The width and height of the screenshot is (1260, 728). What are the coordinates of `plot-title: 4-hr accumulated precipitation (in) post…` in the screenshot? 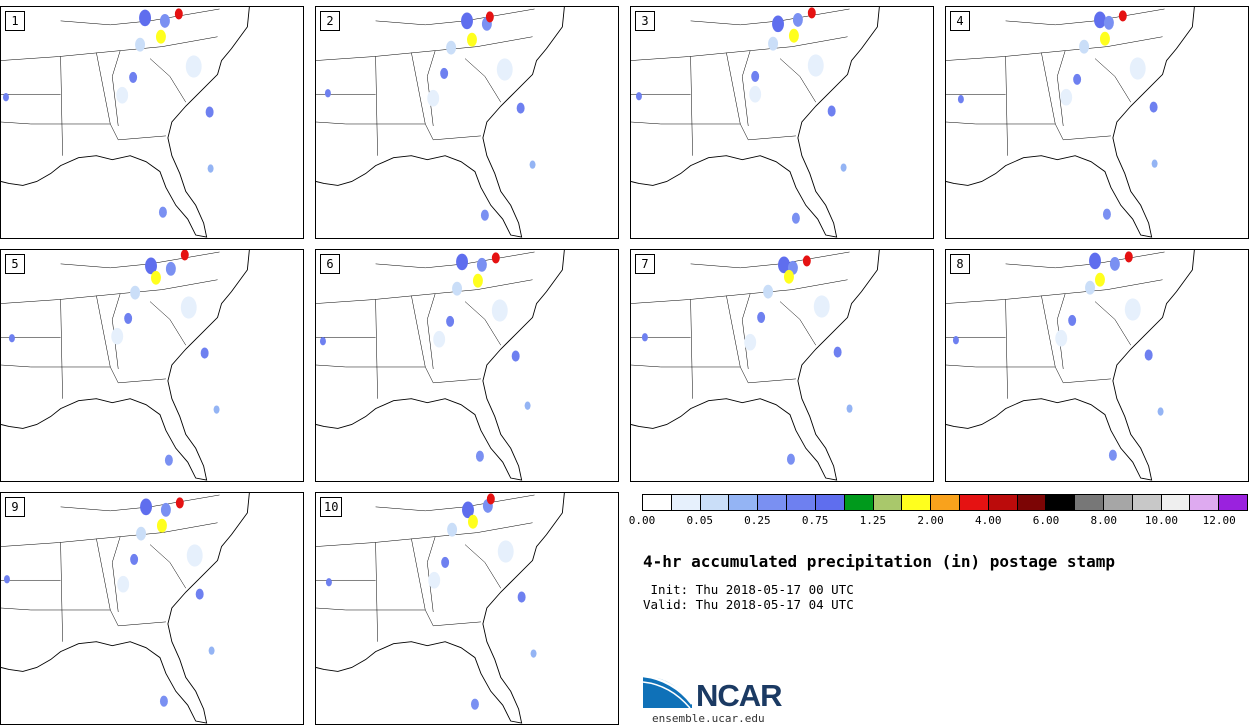 It's located at (879, 561).